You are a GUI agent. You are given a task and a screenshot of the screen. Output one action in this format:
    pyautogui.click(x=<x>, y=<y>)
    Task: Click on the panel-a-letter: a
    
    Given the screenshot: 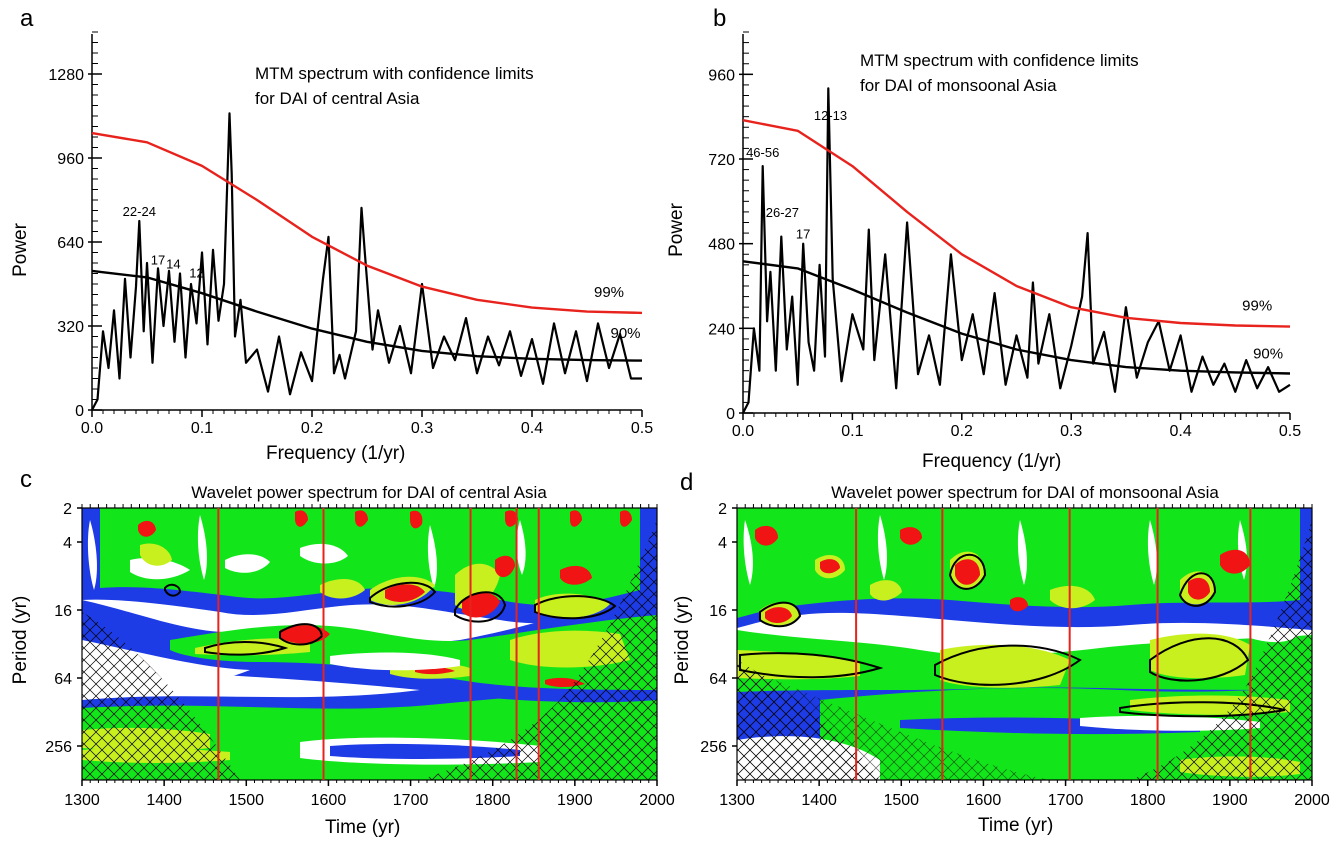 What is the action you would take?
    pyautogui.click(x=27, y=18)
    